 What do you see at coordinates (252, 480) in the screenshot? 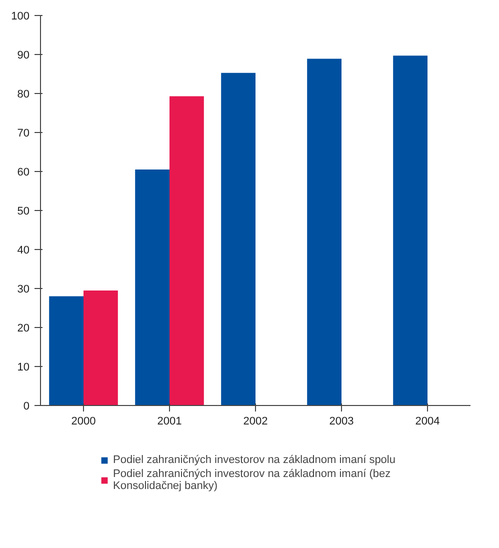
I see `legend-label: Podiel zahraničných investorov na základnom imaní (bez Konsolidačnej banky)` at bounding box center [252, 480].